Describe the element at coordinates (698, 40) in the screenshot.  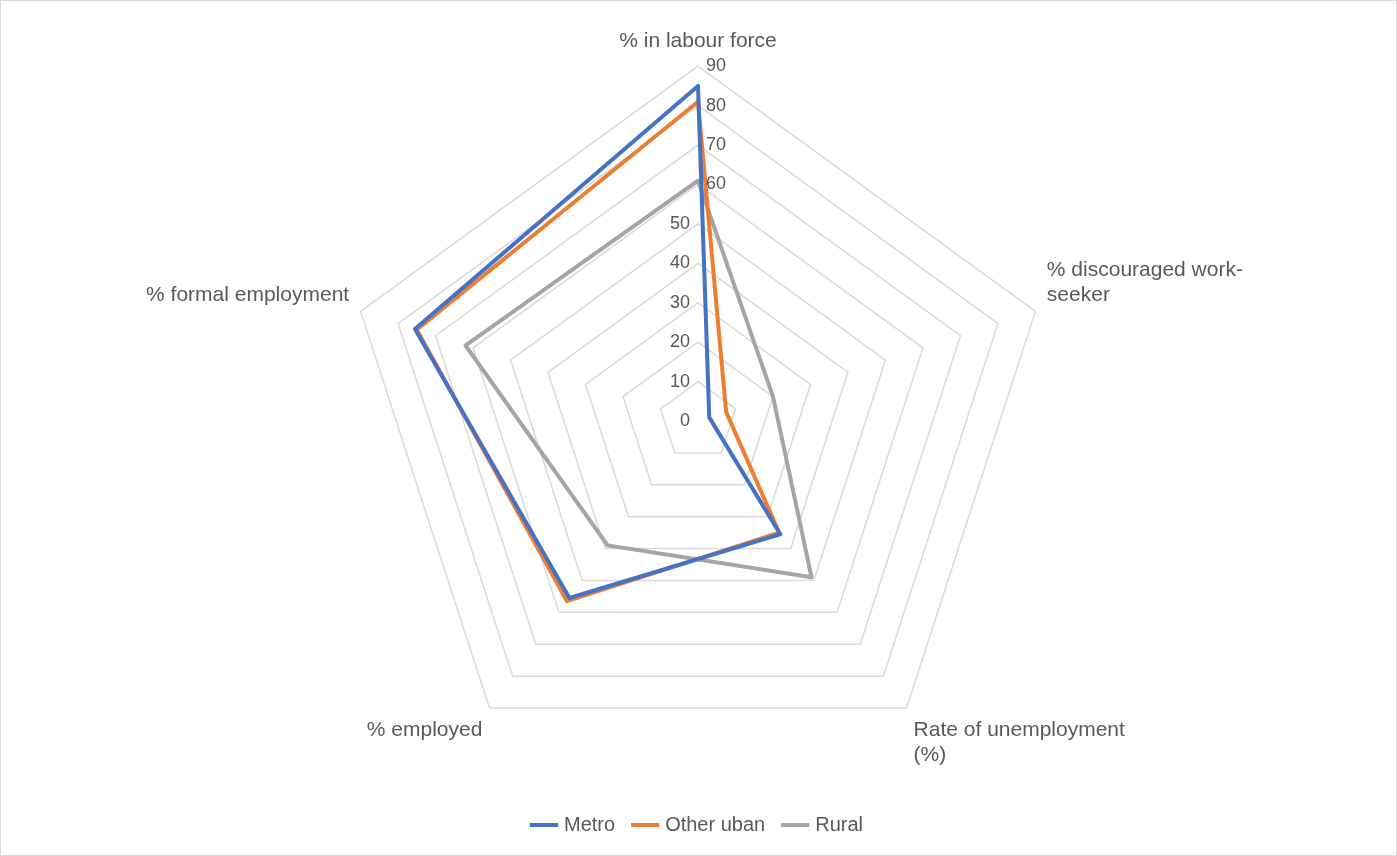
I see `spoke-label: % in labour force` at that location.